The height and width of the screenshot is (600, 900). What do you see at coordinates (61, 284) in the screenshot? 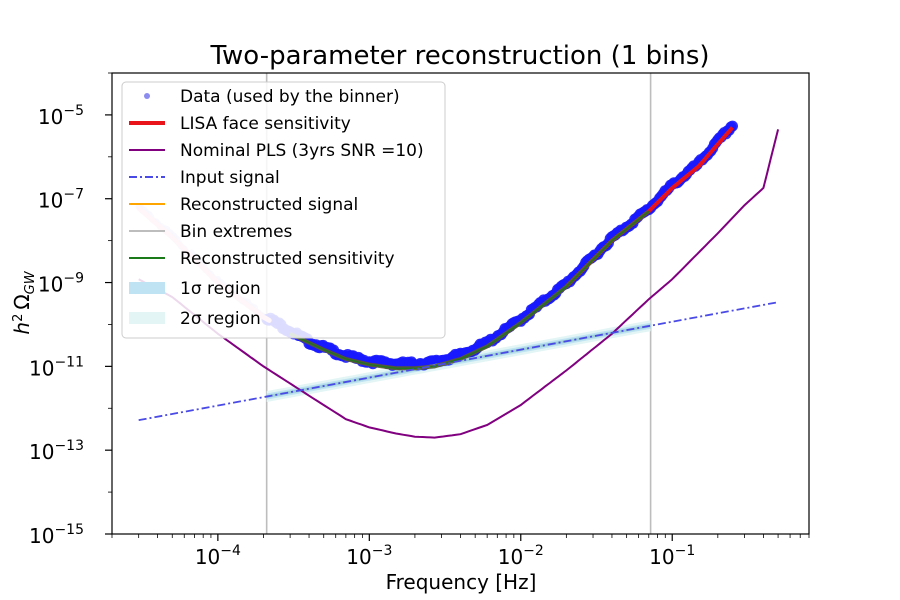
I see `y-tick-label: 10⁻⁹` at bounding box center [61, 284].